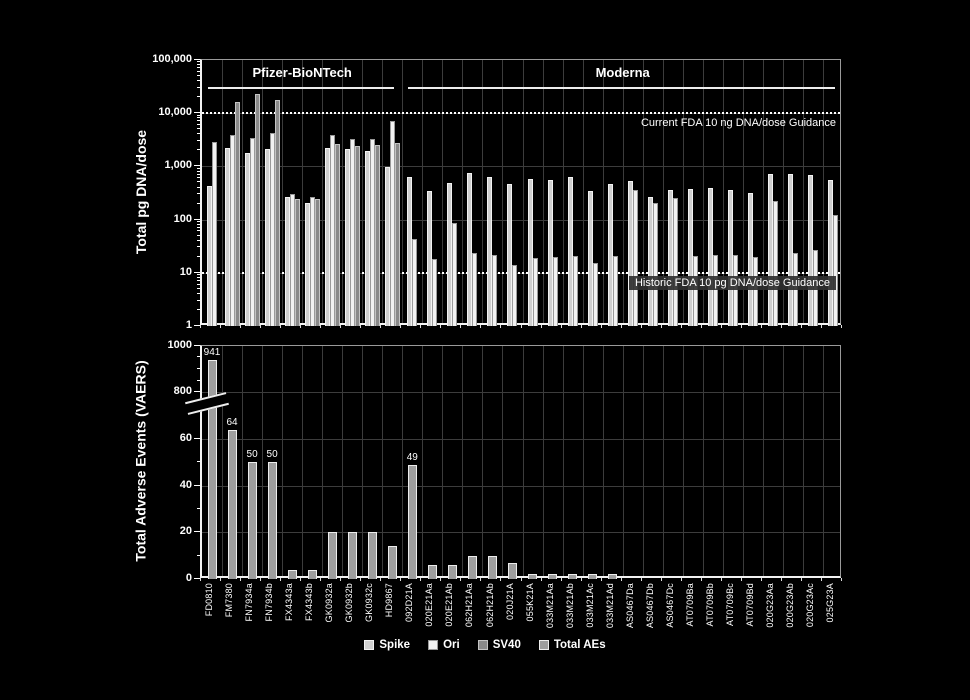 This screenshot has height=700, width=970. I want to click on bar-total-aes-FM7380, so click(232, 504).